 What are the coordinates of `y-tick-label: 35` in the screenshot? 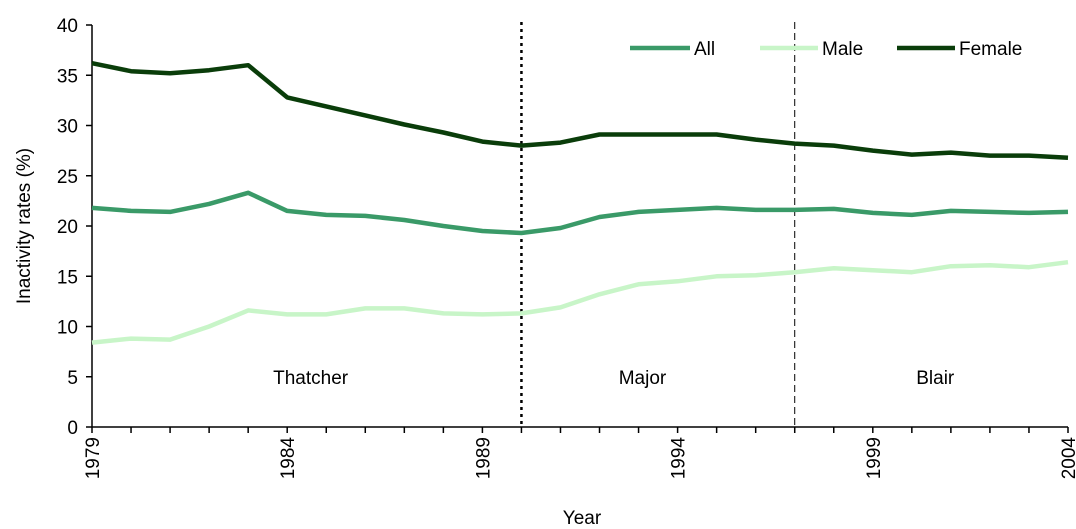 It's located at (67, 76).